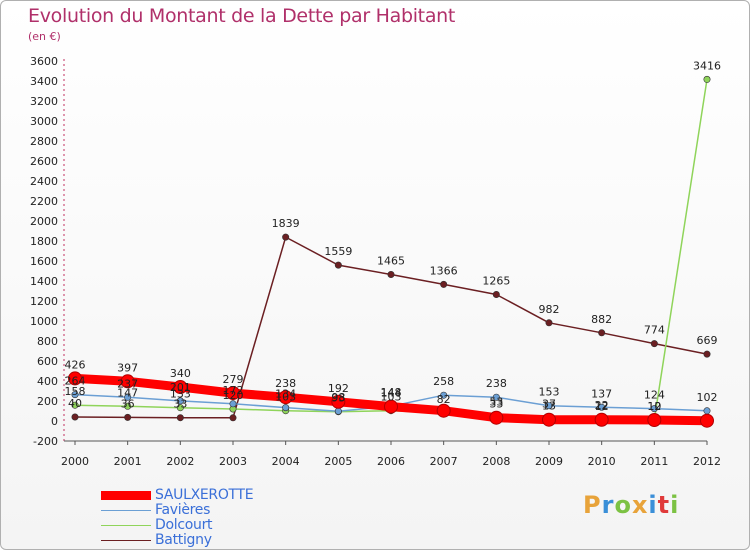 This screenshot has height=550, width=750. What do you see at coordinates (338, 397) in the screenshot?
I see `data-label: 98` at bounding box center [338, 397].